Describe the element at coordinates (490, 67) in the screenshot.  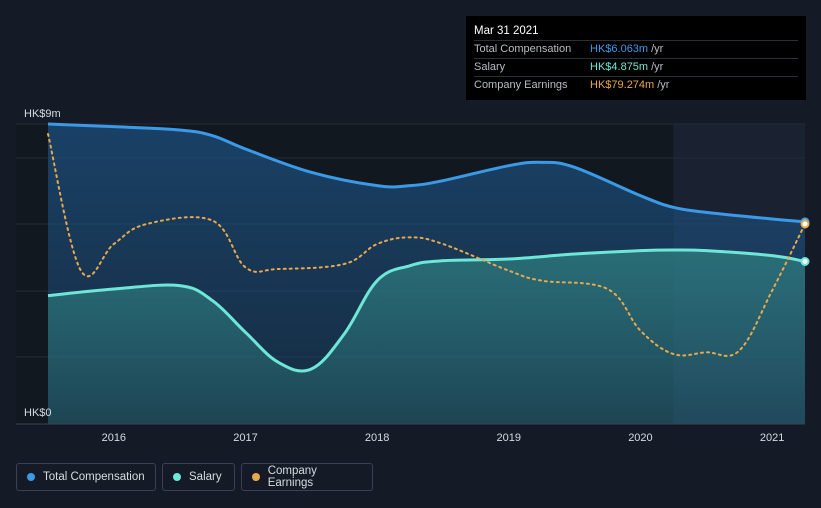
I see `tooltip-label: Salary` at that location.